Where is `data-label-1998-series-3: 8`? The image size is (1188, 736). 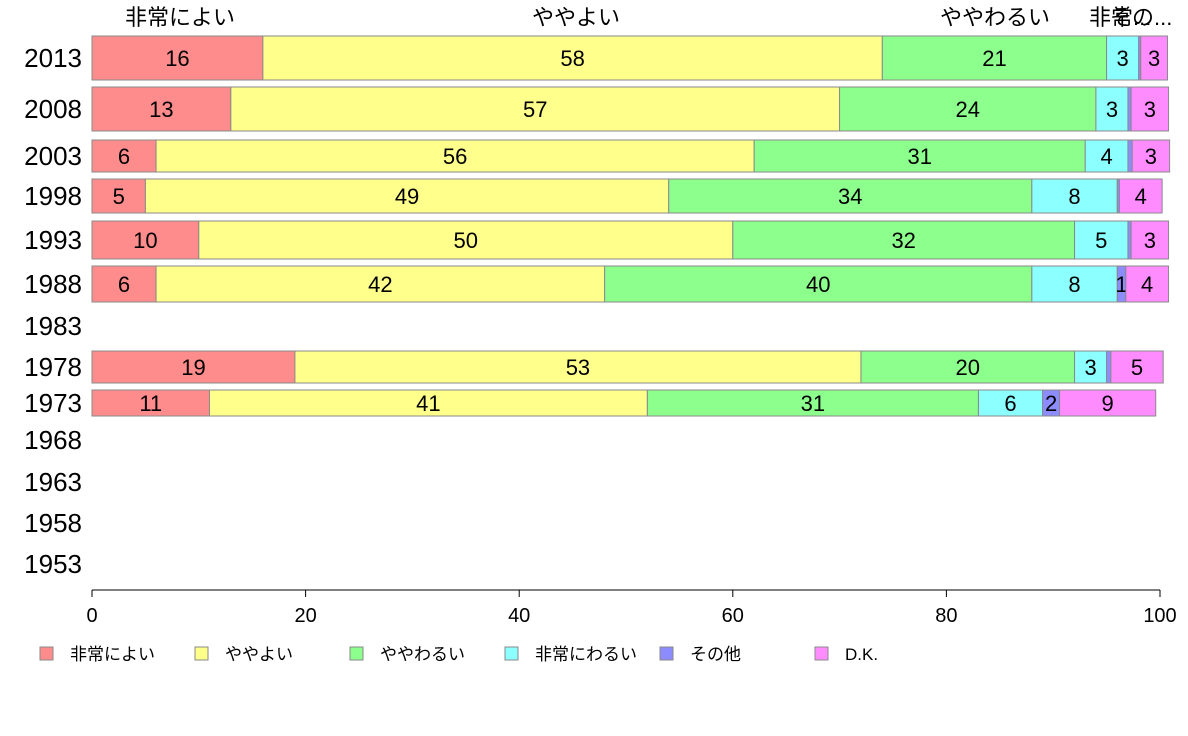 data-label-1998-series-3: 8 is located at coordinates (1074, 196).